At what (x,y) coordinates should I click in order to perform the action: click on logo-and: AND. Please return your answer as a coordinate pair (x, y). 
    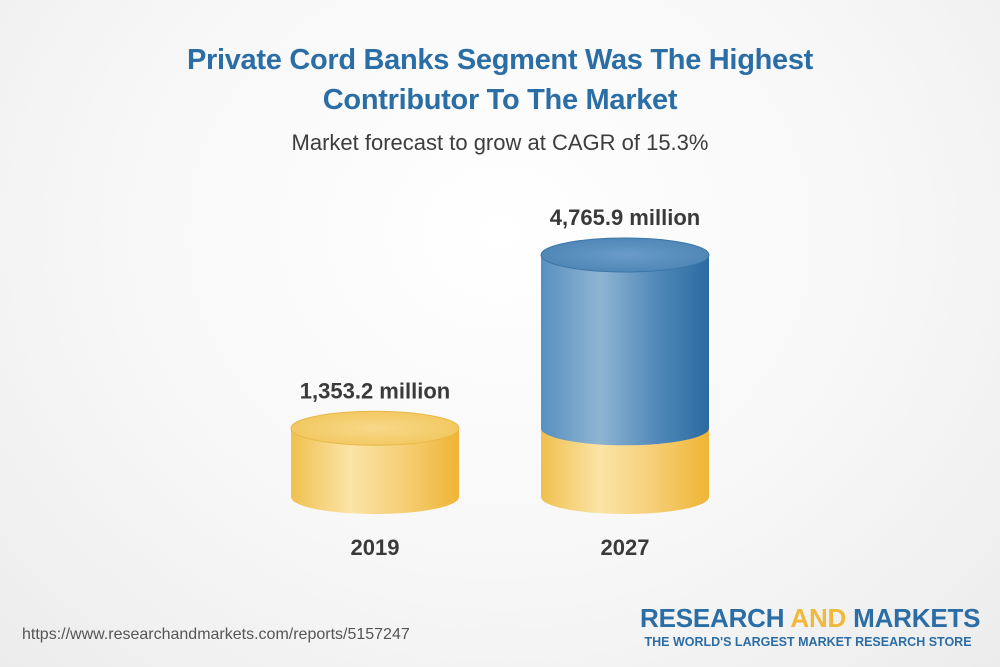
    Looking at the image, I should click on (818, 618).